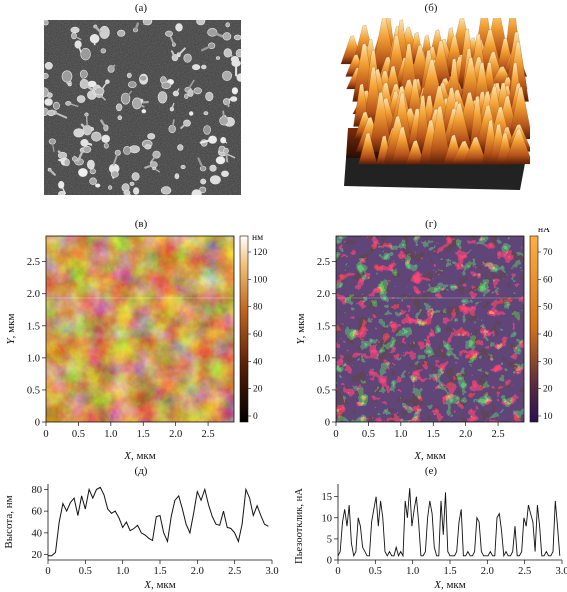 This screenshot has height=592, width=567. What do you see at coordinates (258, 362) in the screenshot?
I see `colorbar-tick-label: 40` at bounding box center [258, 362].